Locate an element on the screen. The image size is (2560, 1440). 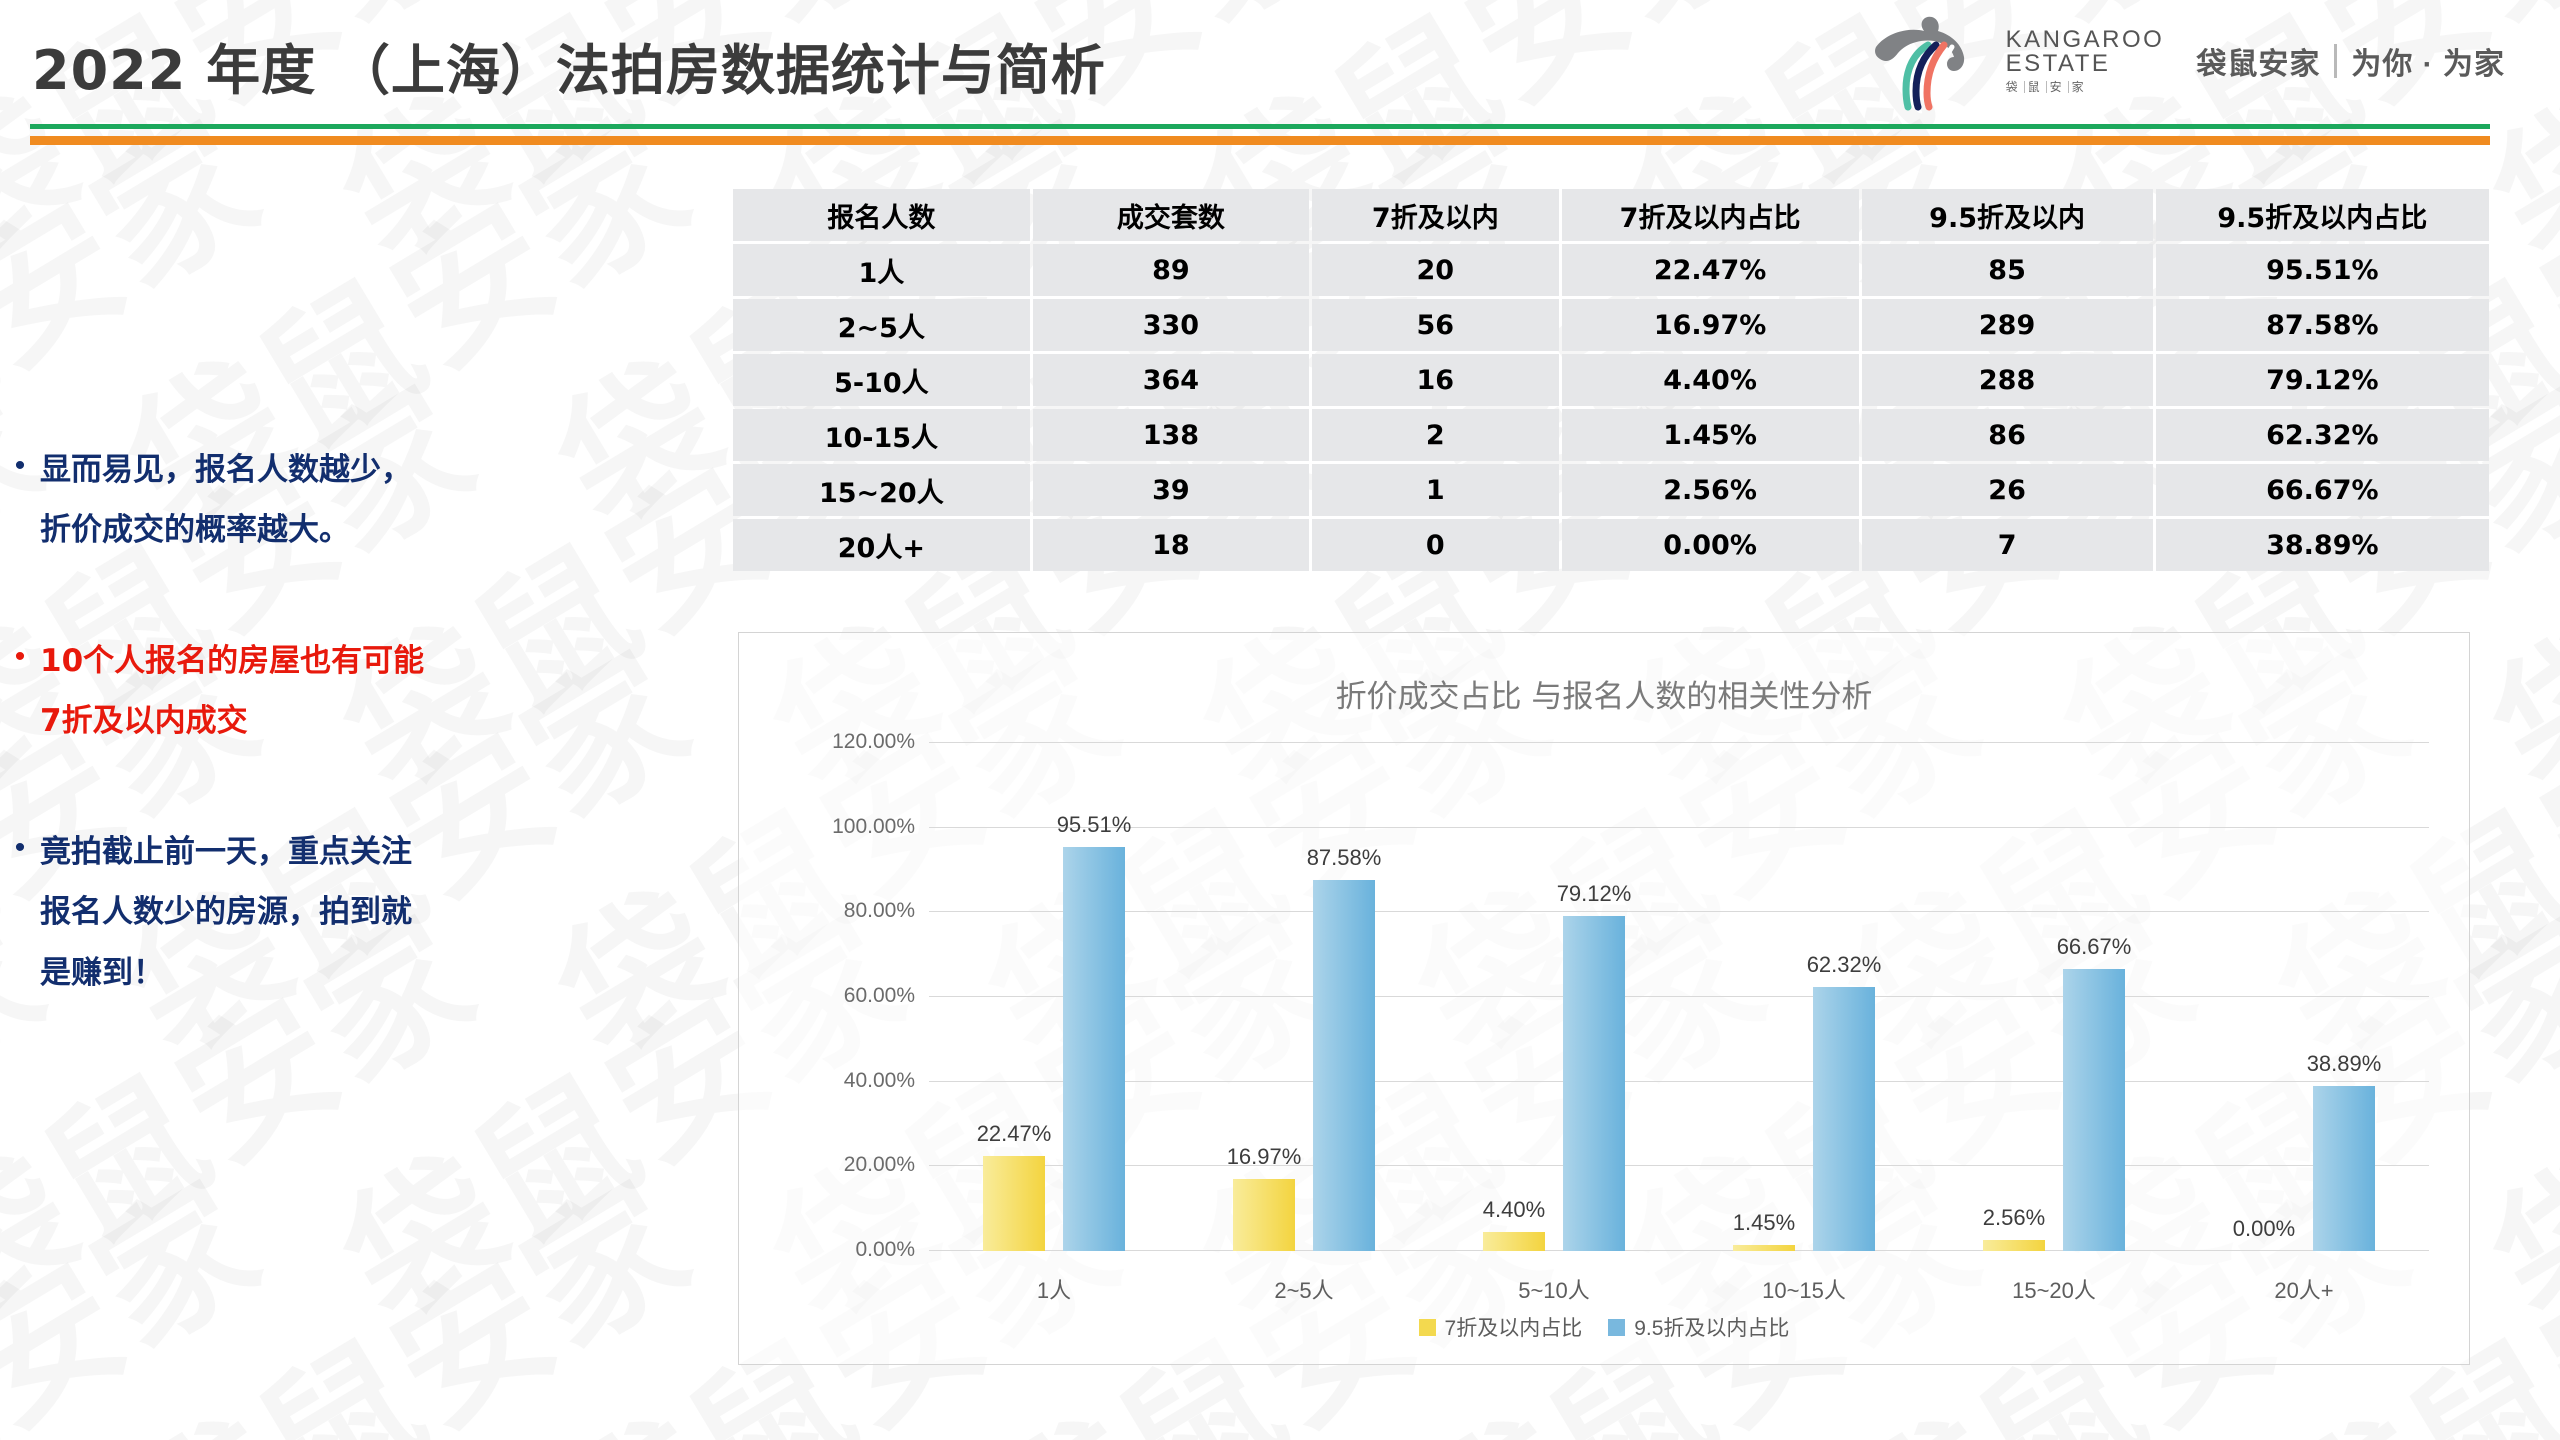
chart-gridline: 60.00% is located at coordinates (1636, 995).